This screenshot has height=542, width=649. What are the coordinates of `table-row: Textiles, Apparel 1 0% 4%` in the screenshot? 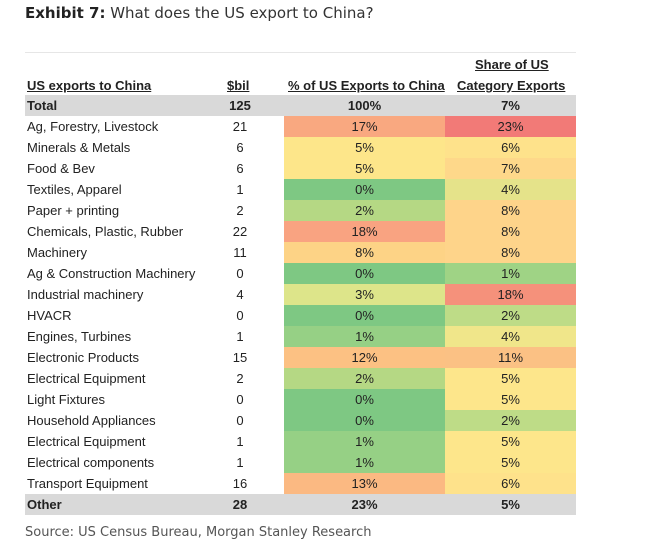 It's located at (300, 189).